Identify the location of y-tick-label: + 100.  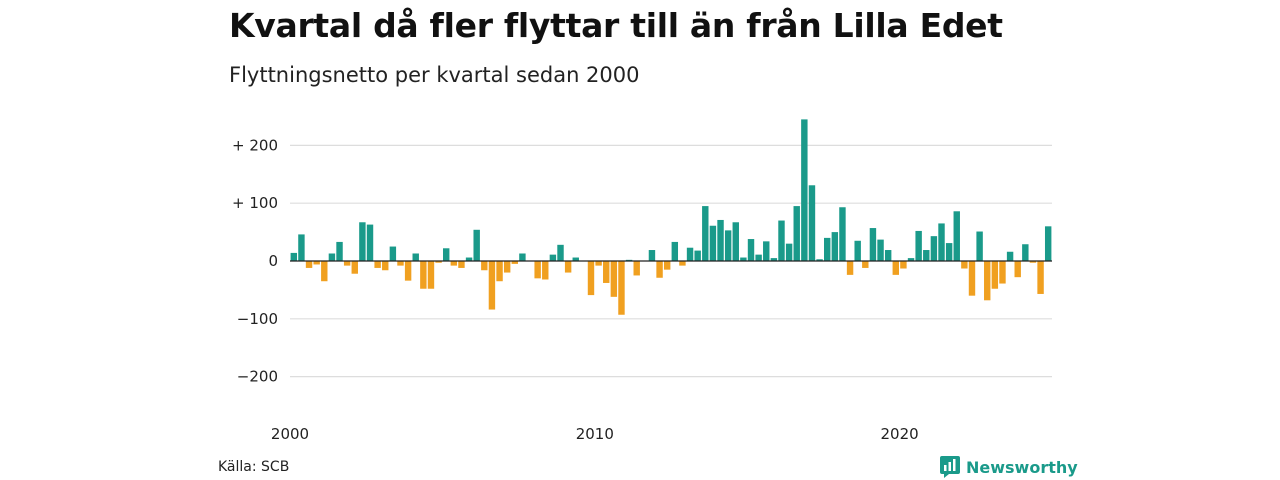
(255, 203).